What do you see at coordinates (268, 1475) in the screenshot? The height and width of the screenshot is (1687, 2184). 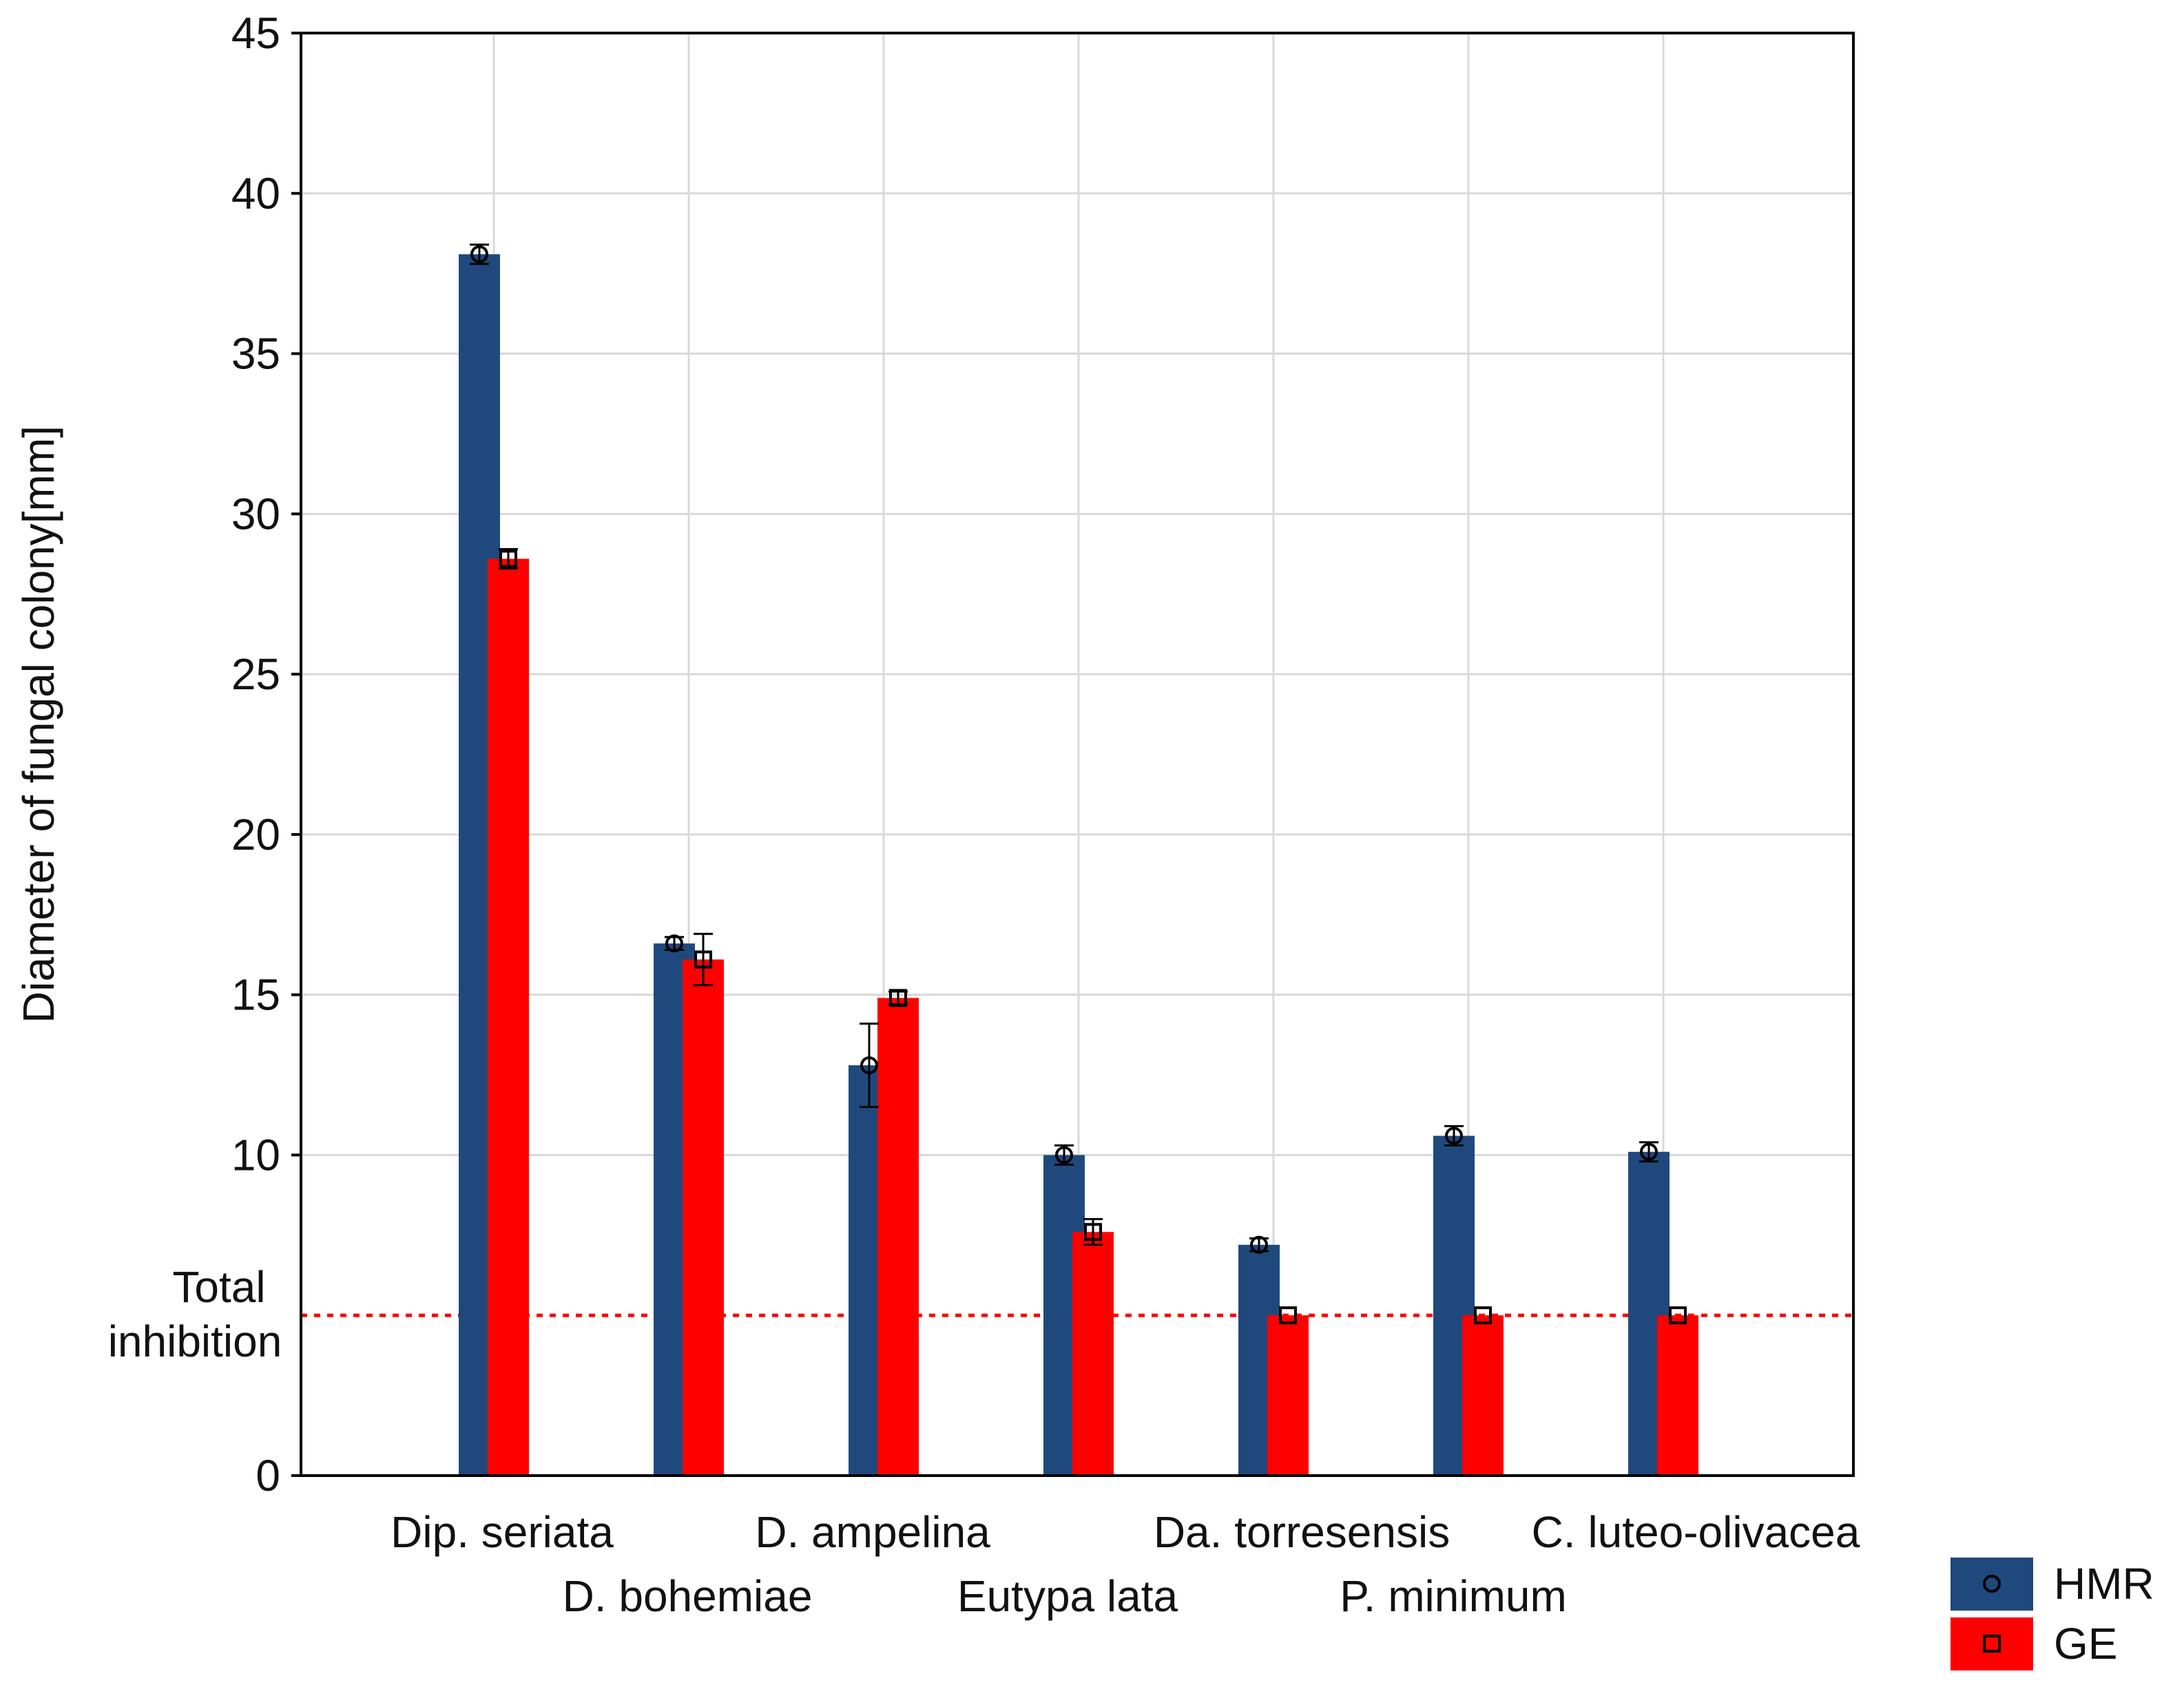 I see `y-tick-label: 0` at bounding box center [268, 1475].